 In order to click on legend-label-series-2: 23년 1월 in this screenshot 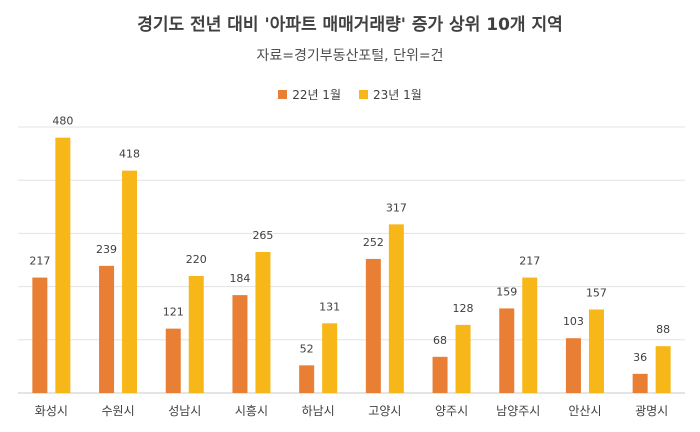, I will do `click(397, 95)`.